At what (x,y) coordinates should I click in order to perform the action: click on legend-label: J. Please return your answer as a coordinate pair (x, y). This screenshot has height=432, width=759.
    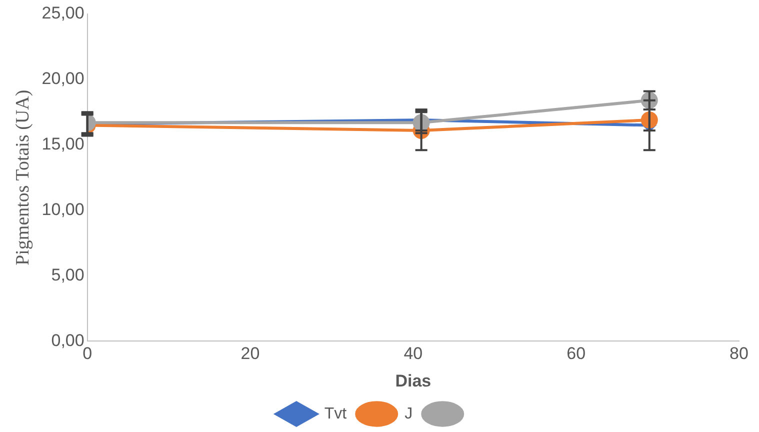
    Looking at the image, I should click on (408, 413).